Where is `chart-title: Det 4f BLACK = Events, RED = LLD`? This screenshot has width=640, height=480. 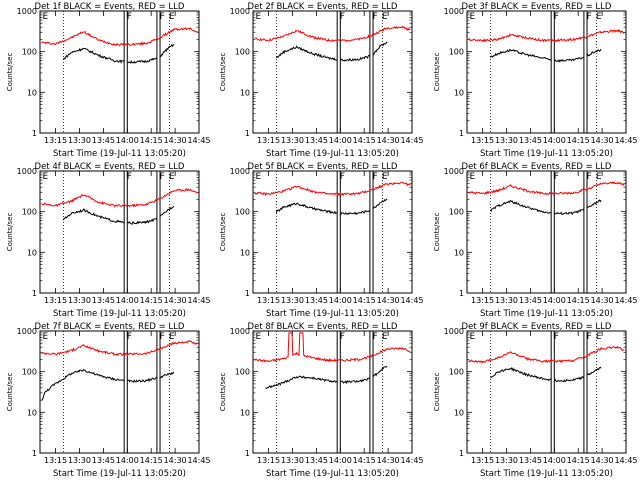
chart-title: Det 4f BLACK = Events, RED = LLD is located at coordinates (110, 167).